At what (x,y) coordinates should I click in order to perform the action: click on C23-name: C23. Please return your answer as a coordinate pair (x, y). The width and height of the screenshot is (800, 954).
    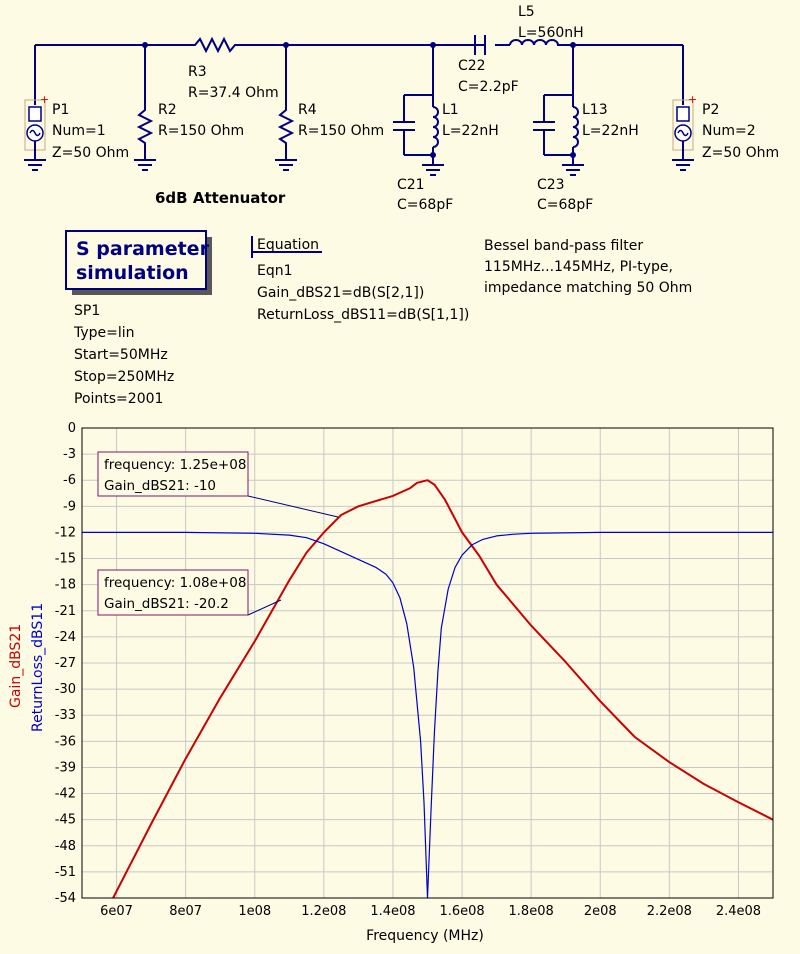
    Looking at the image, I should click on (551, 185).